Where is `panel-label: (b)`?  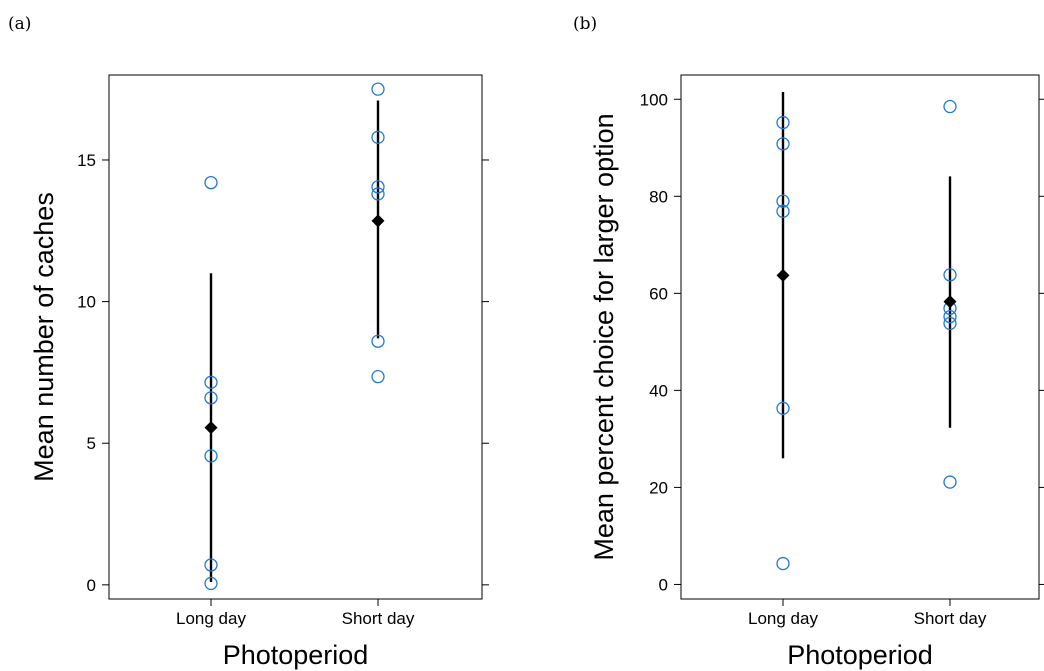 panel-label: (b) is located at coordinates (585, 24).